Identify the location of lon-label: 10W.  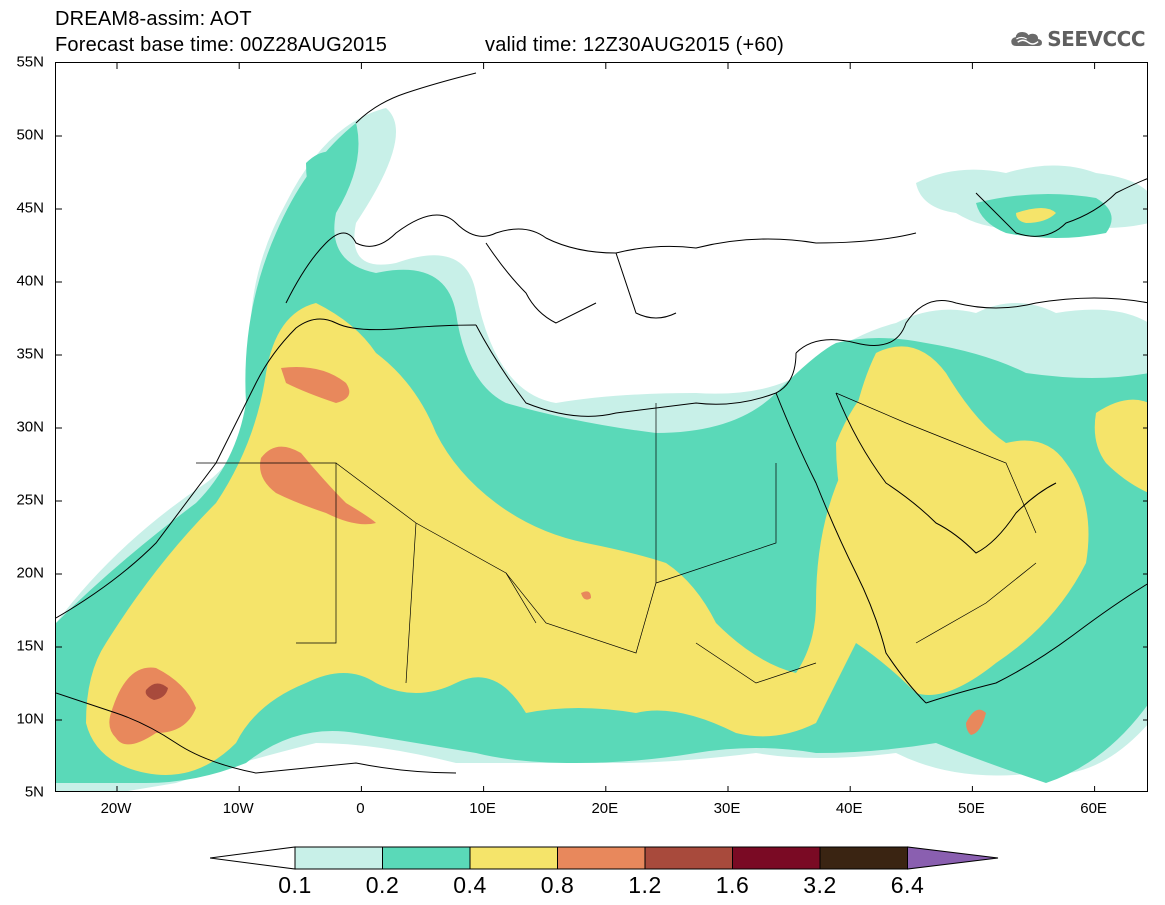
(238, 808).